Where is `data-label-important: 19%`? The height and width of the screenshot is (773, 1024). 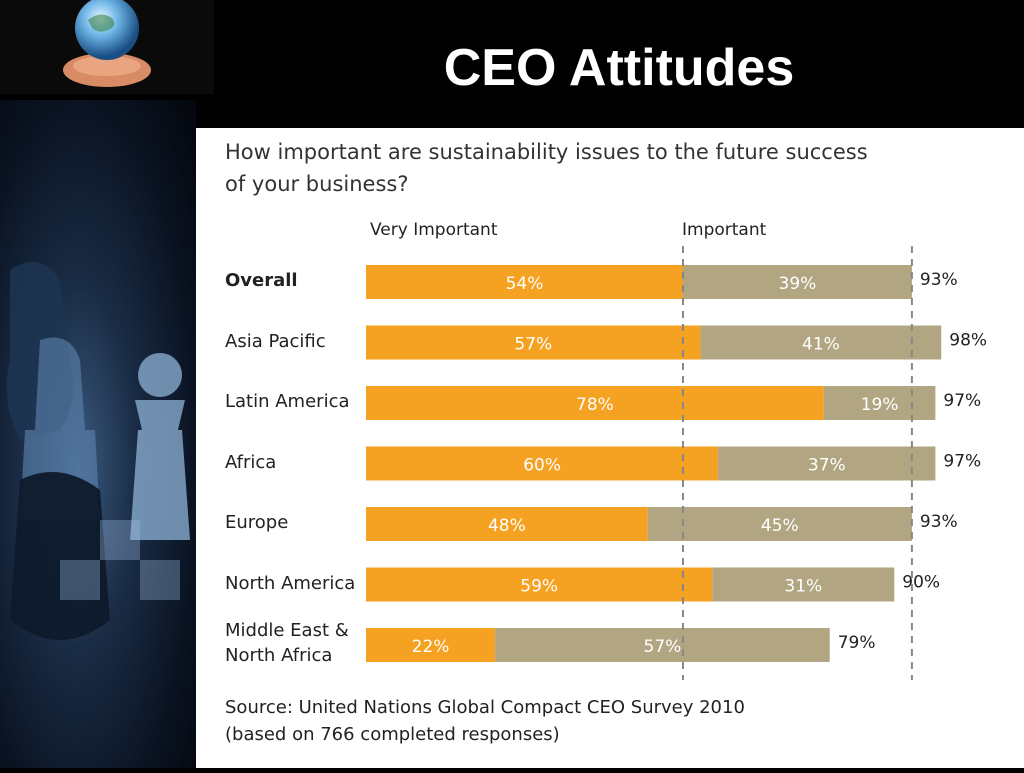 data-label-important: 19% is located at coordinates (880, 405).